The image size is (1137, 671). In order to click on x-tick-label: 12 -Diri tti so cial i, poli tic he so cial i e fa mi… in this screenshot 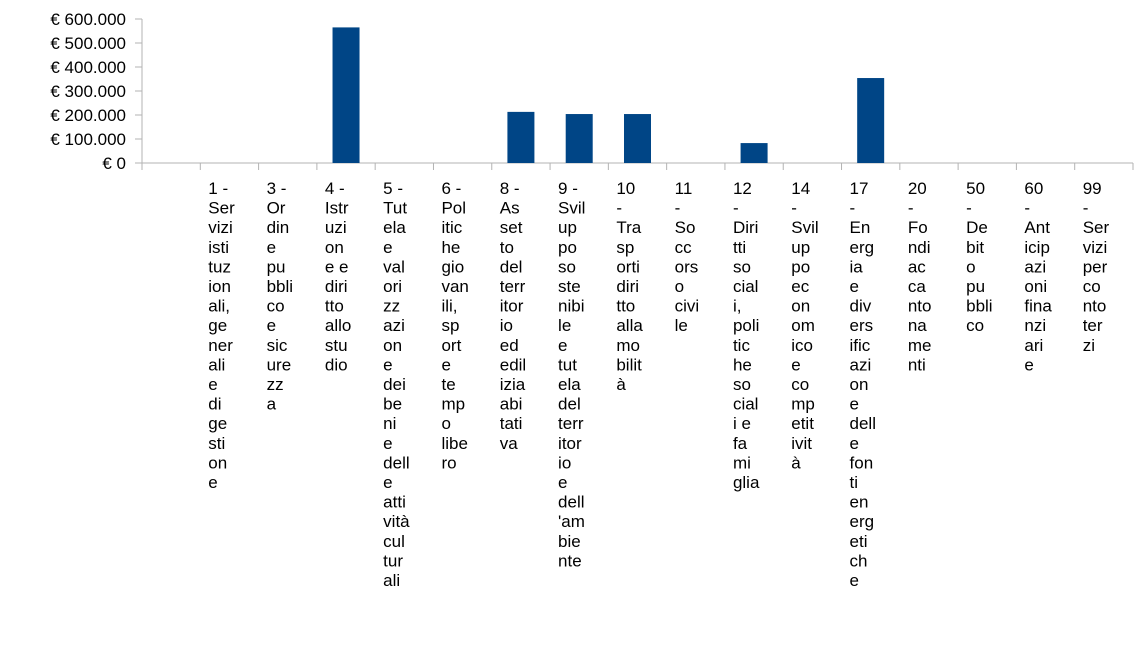, I will do `click(746, 335)`.